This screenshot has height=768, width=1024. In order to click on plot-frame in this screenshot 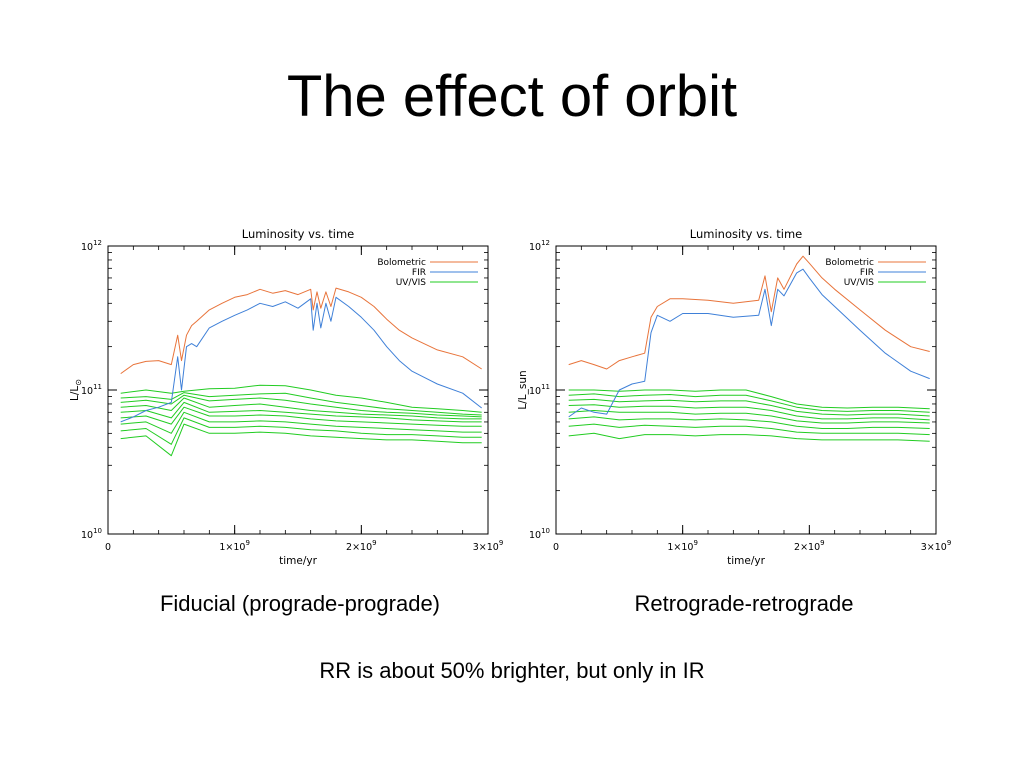, I will do `click(298, 390)`.